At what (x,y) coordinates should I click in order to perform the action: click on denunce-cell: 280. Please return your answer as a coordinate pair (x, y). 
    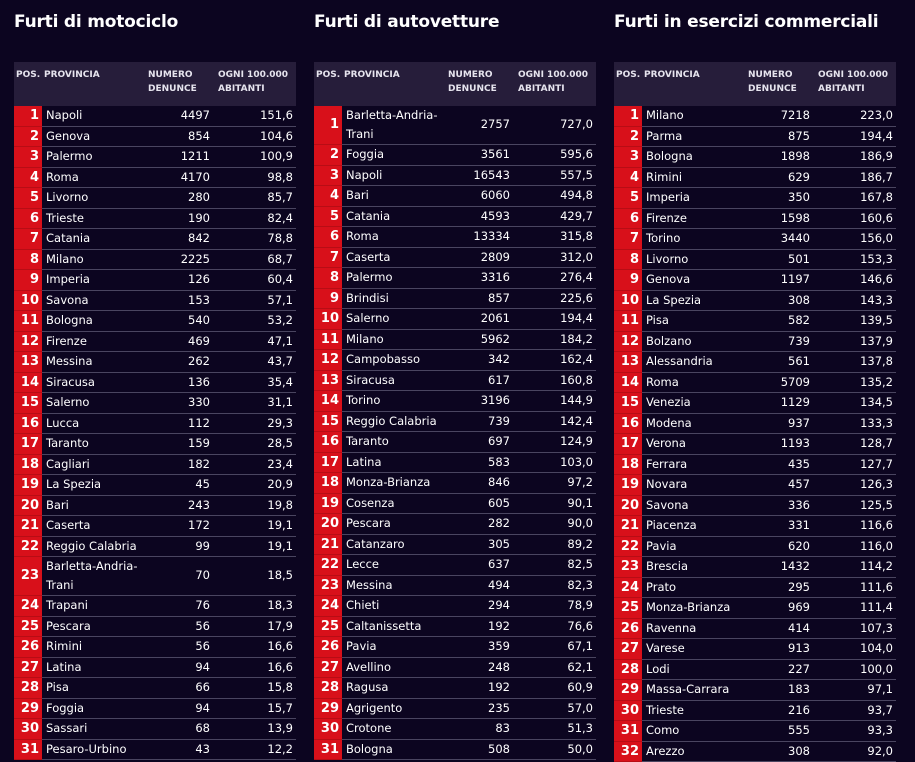
    Looking at the image, I should click on (181, 198).